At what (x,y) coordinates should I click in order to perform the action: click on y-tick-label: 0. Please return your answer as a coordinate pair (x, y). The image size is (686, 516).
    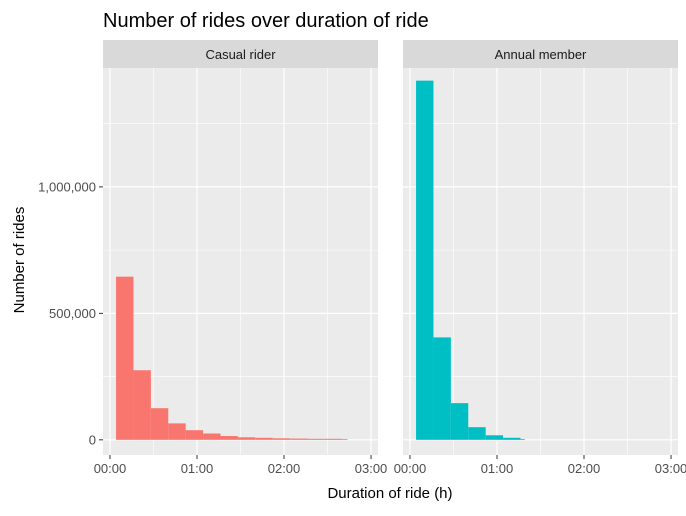
    Looking at the image, I should click on (92, 439).